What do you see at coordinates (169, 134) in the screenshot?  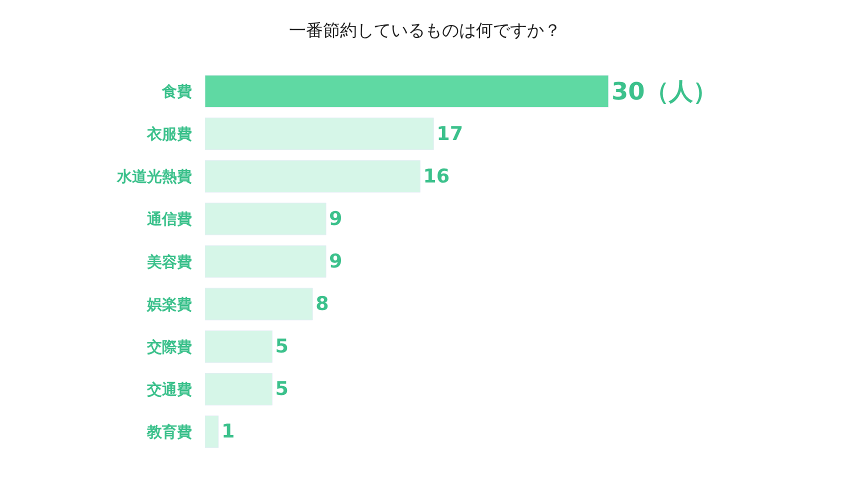 I see `y-tick-label: 衣服費` at bounding box center [169, 134].